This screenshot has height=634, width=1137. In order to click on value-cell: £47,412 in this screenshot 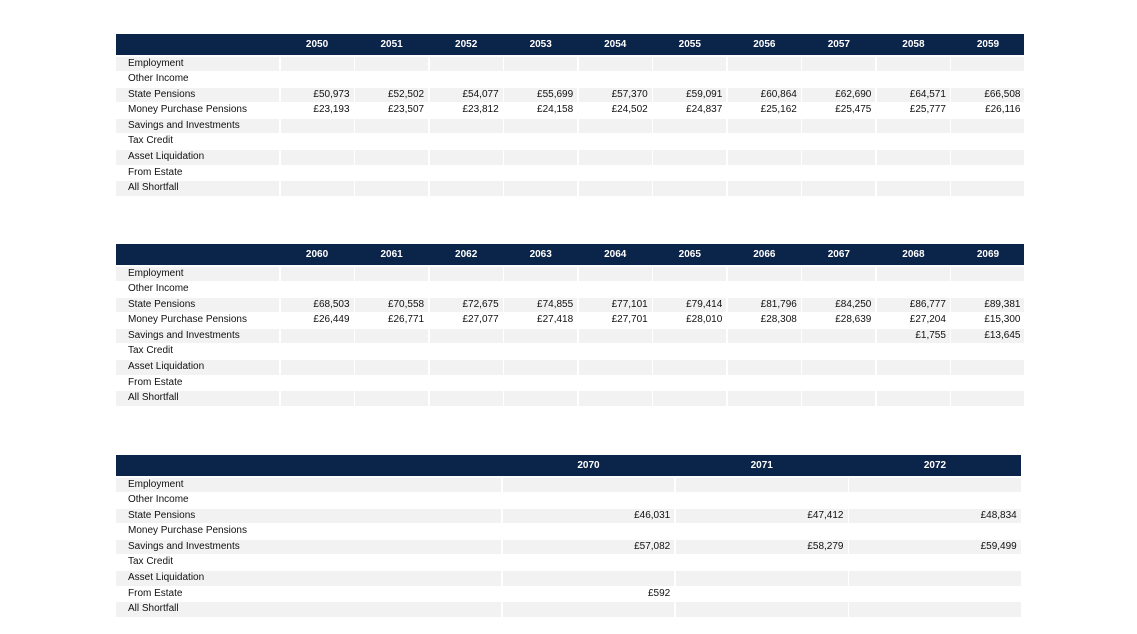, I will do `click(762, 516)`.